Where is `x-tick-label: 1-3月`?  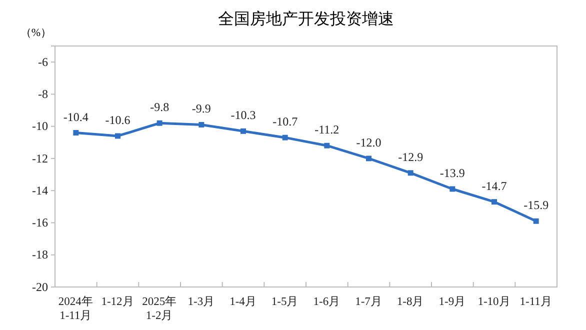
x-tick-label: 1-3月 is located at coordinates (202, 301).